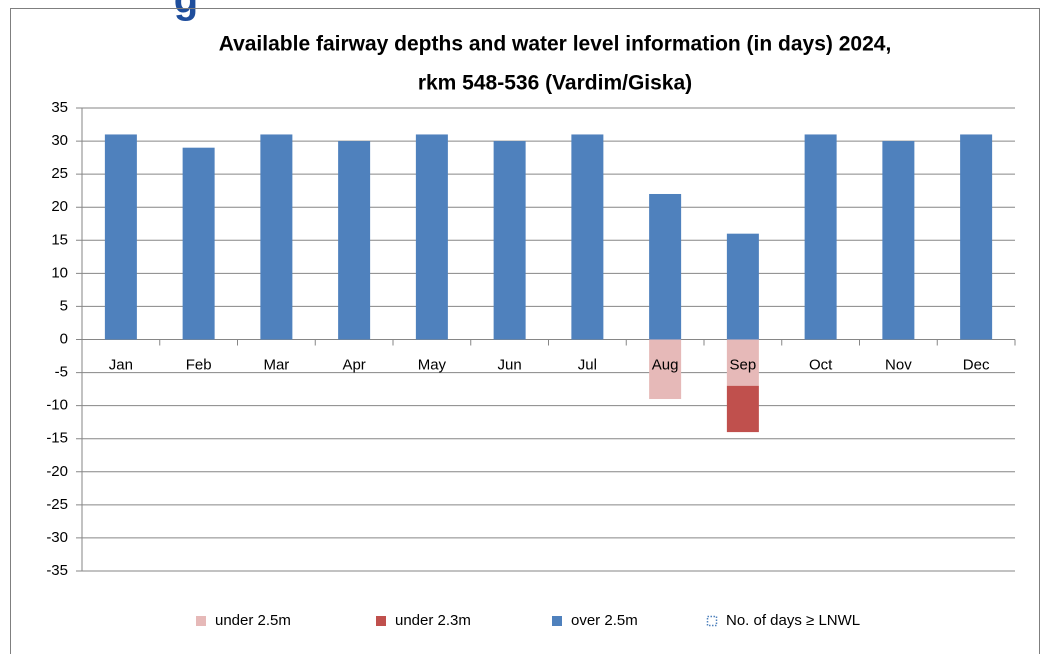  I want to click on y-tick-label: -25, so click(57, 504).